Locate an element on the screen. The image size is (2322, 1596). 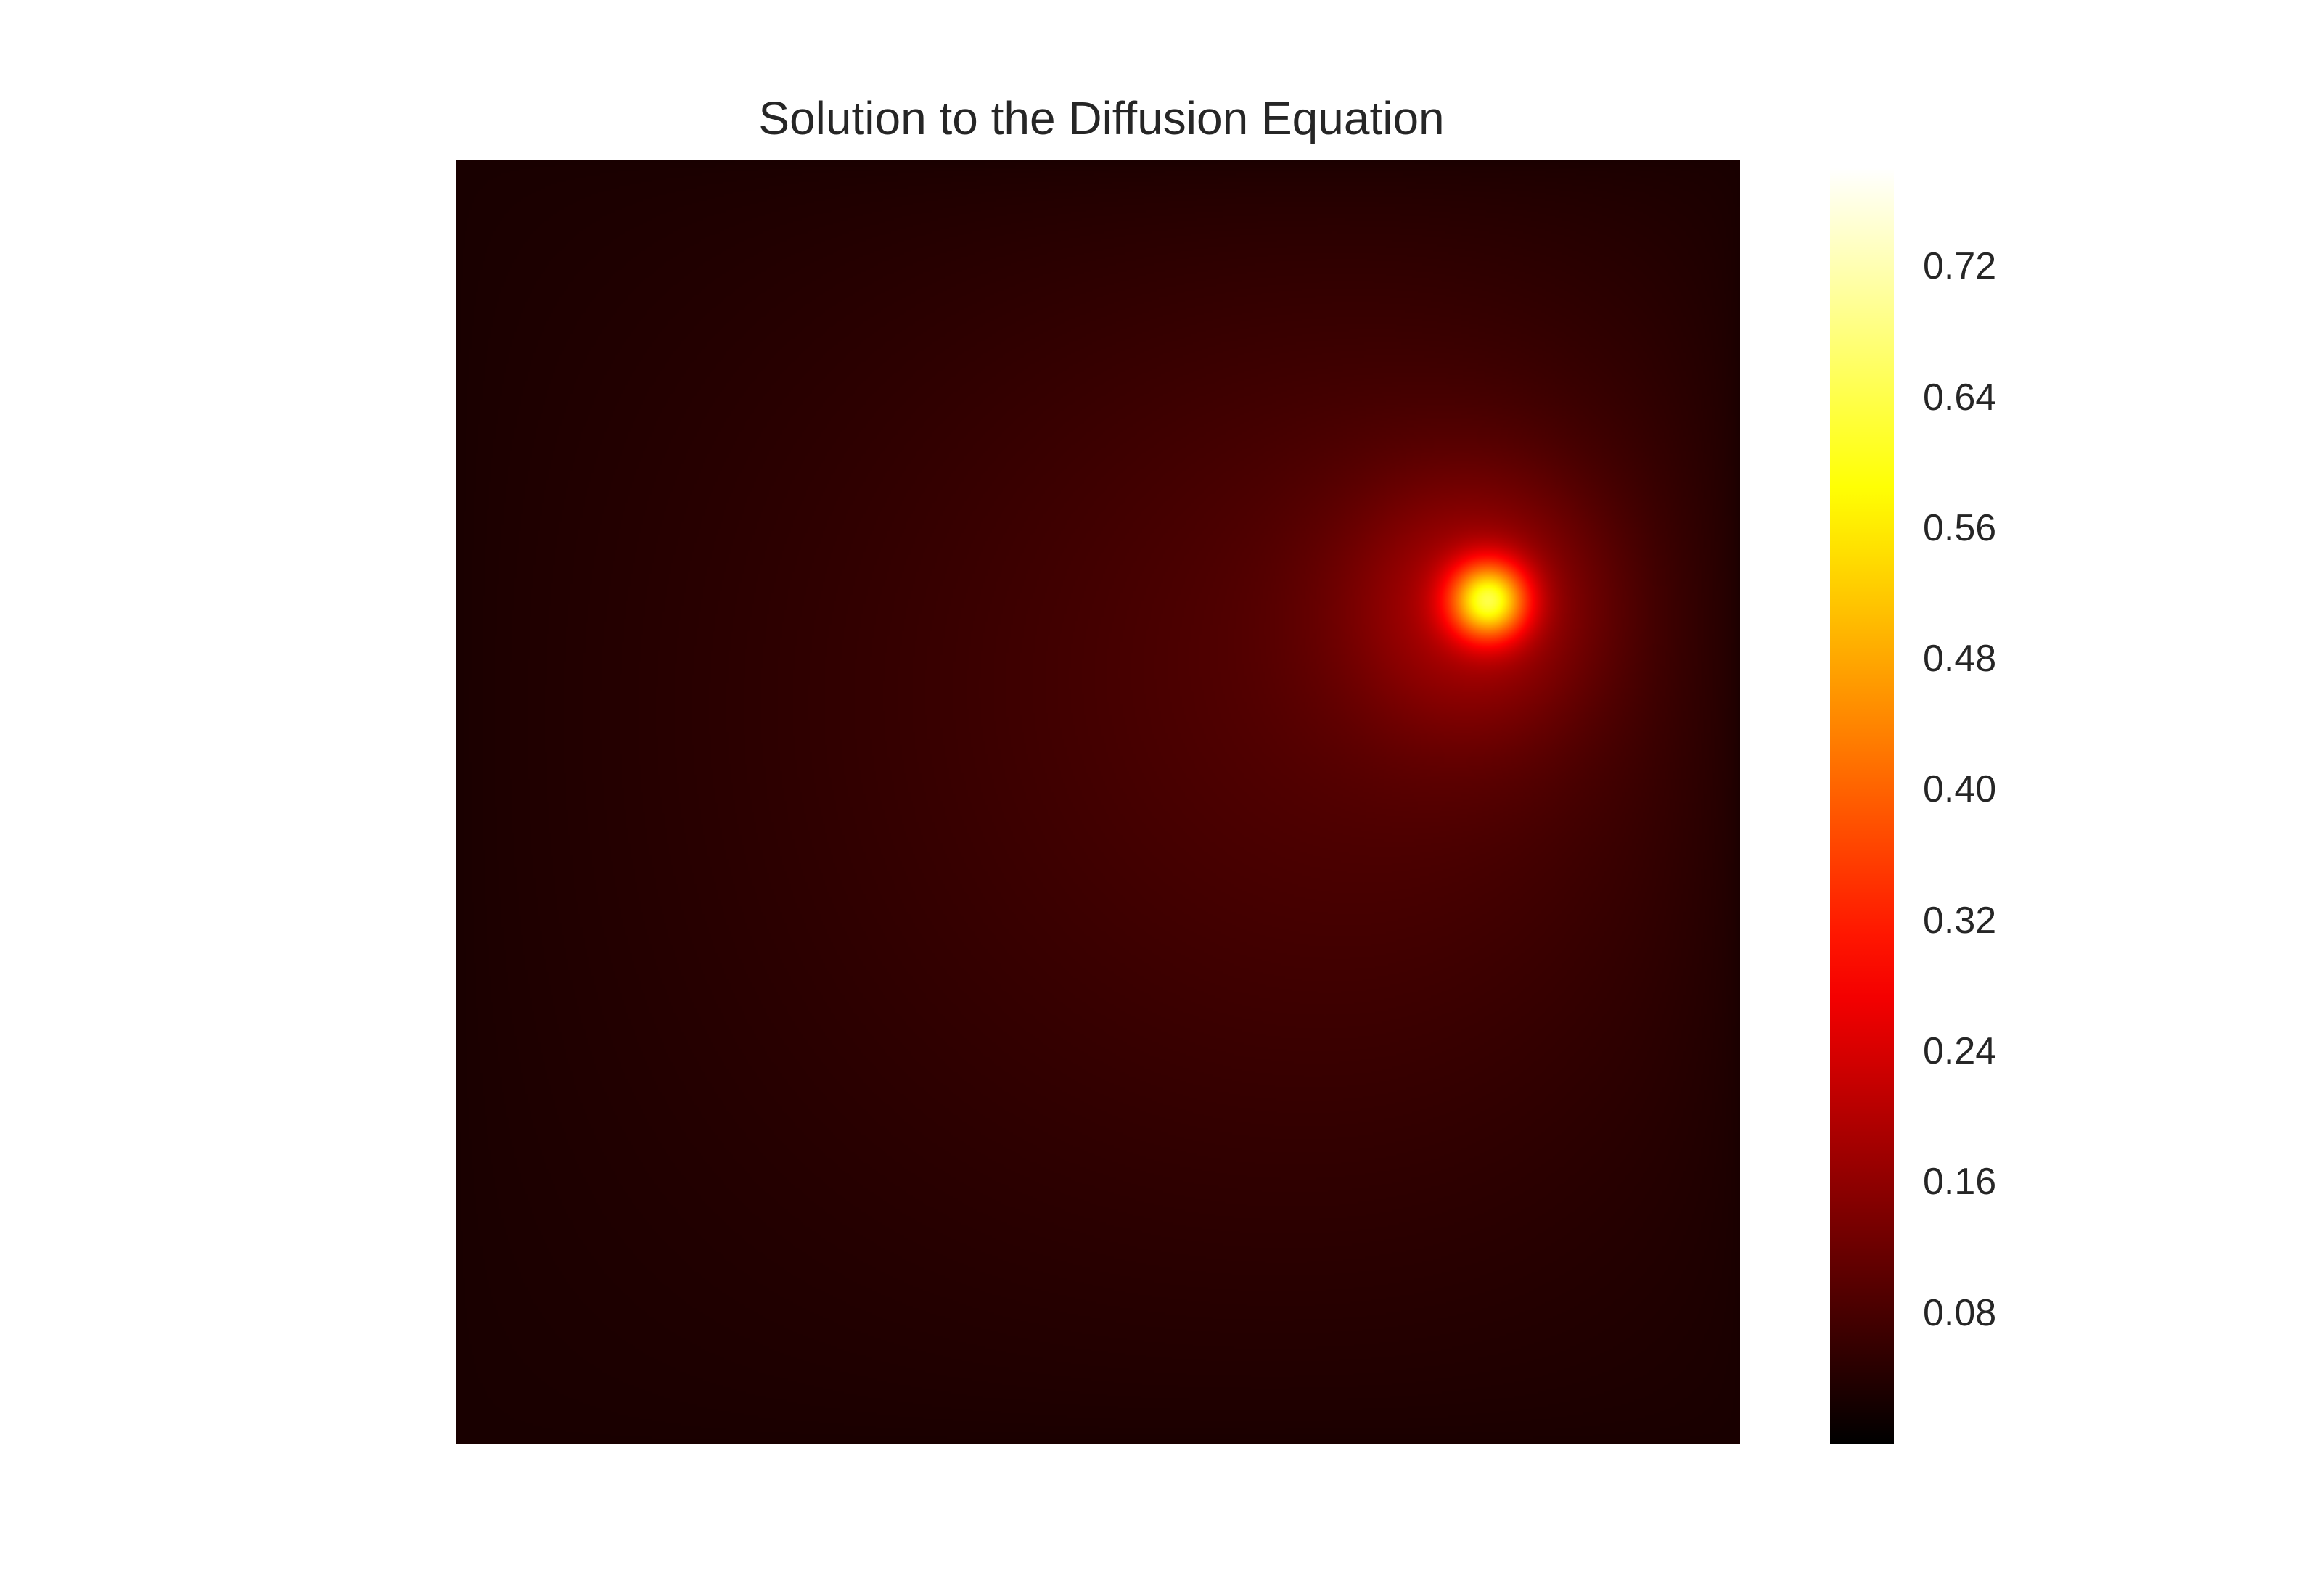
colorbar-tick-label: 0.24 is located at coordinates (1960, 1051).